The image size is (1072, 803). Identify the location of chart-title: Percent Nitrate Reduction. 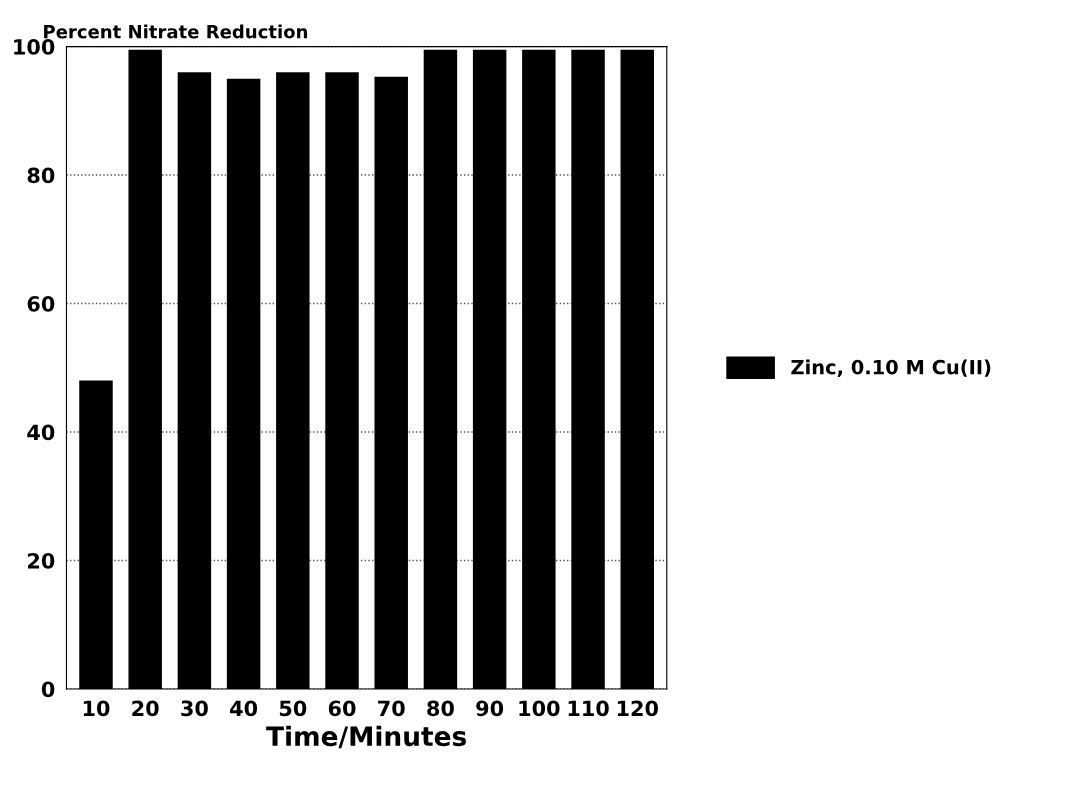
(176, 31).